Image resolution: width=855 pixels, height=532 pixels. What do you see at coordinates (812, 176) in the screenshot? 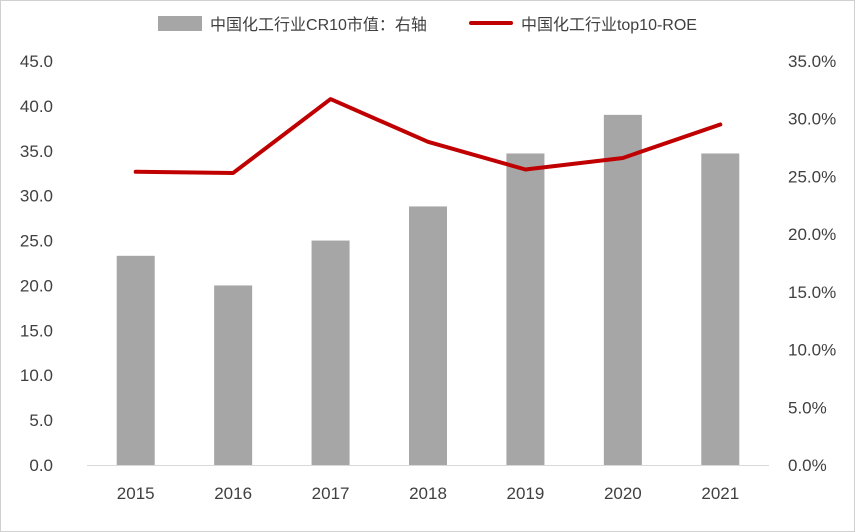
I see `y-right-tick-label: 25.0%` at bounding box center [812, 176].